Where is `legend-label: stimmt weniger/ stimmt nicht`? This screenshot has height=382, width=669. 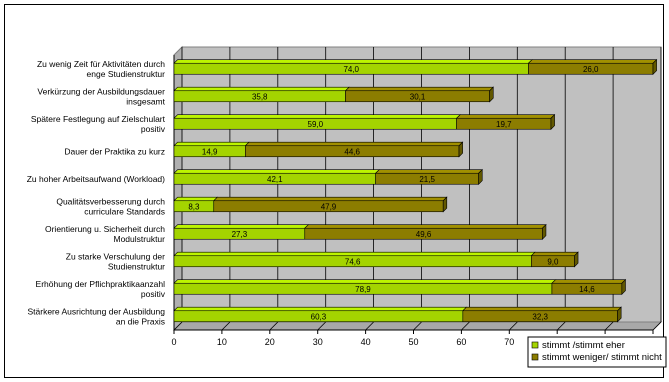 legend-label: stimmt weniger/ stimmt nicht is located at coordinates (602, 357).